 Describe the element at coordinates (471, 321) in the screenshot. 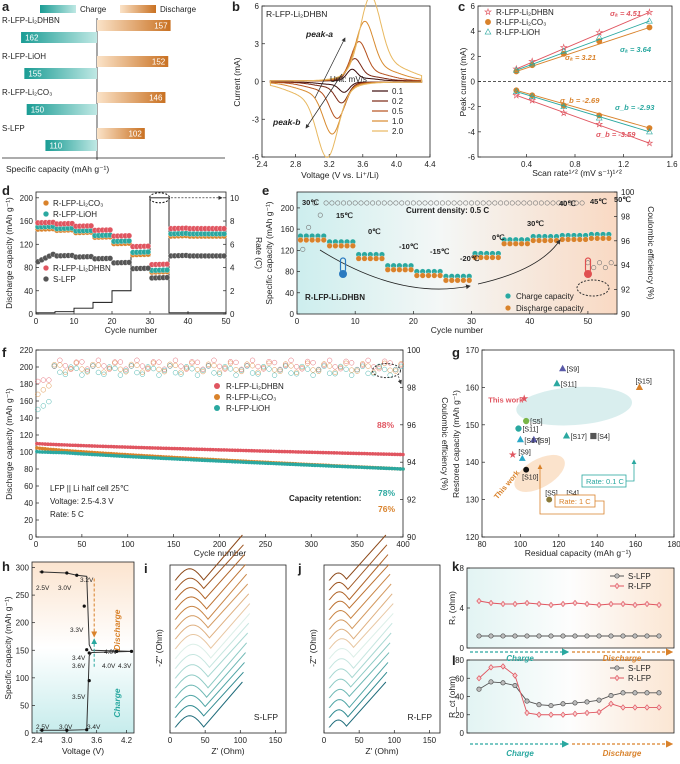

I see `x-tick-label: 30` at that location.